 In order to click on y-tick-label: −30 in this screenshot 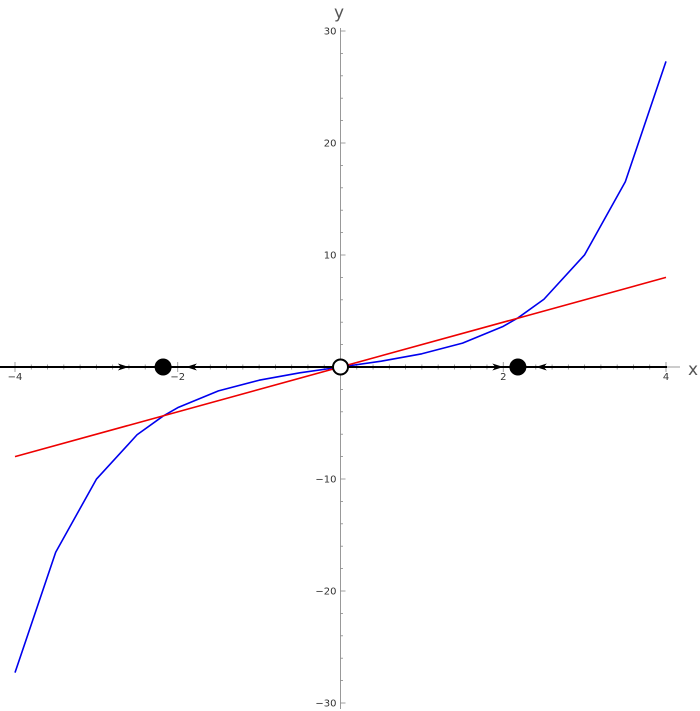, I will do `click(325, 704)`.